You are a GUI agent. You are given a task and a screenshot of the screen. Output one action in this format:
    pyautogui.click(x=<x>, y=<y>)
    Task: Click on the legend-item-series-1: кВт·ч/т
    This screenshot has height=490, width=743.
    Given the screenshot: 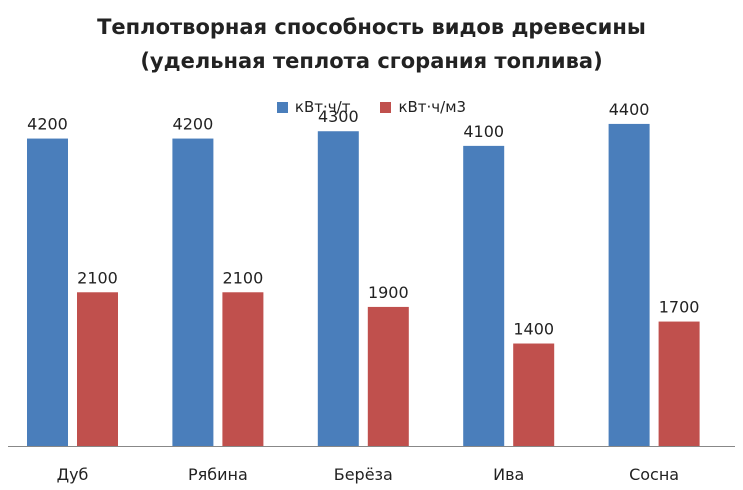 What is the action you would take?
    pyautogui.click(x=313, y=107)
    